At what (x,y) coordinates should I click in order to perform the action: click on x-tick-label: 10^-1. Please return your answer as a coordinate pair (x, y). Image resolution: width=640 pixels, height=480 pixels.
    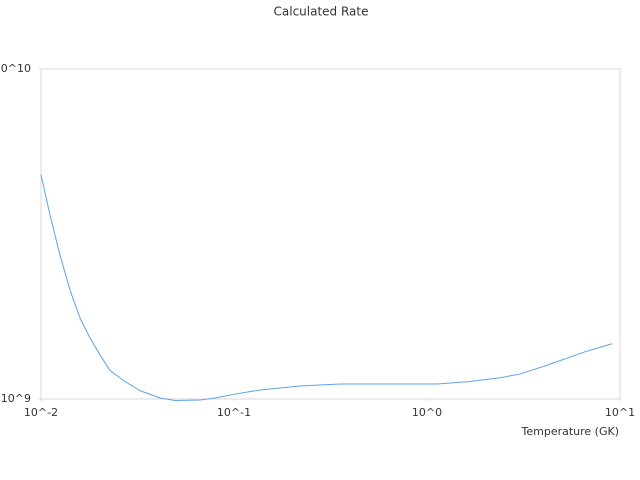
    Looking at the image, I should click on (234, 412).